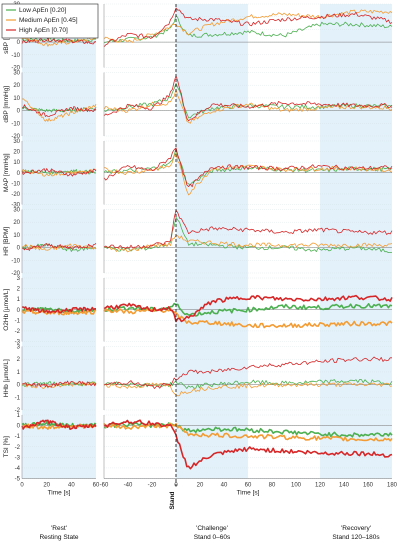 This screenshot has width=400, height=550. Describe the element at coordinates (152, 486) in the screenshot. I see `stand-x-tick-label: -20` at that location.